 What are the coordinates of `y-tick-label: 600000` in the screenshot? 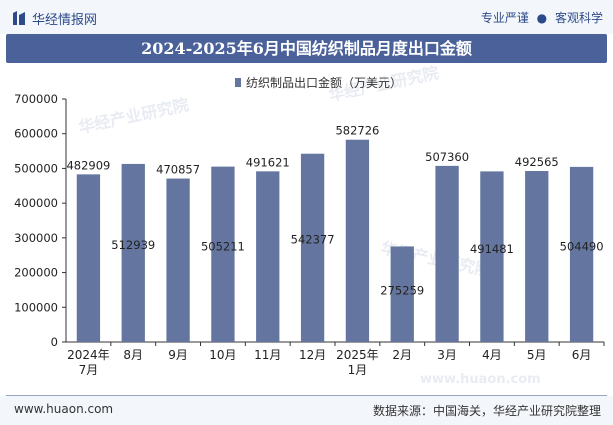 It's located at (36, 134).